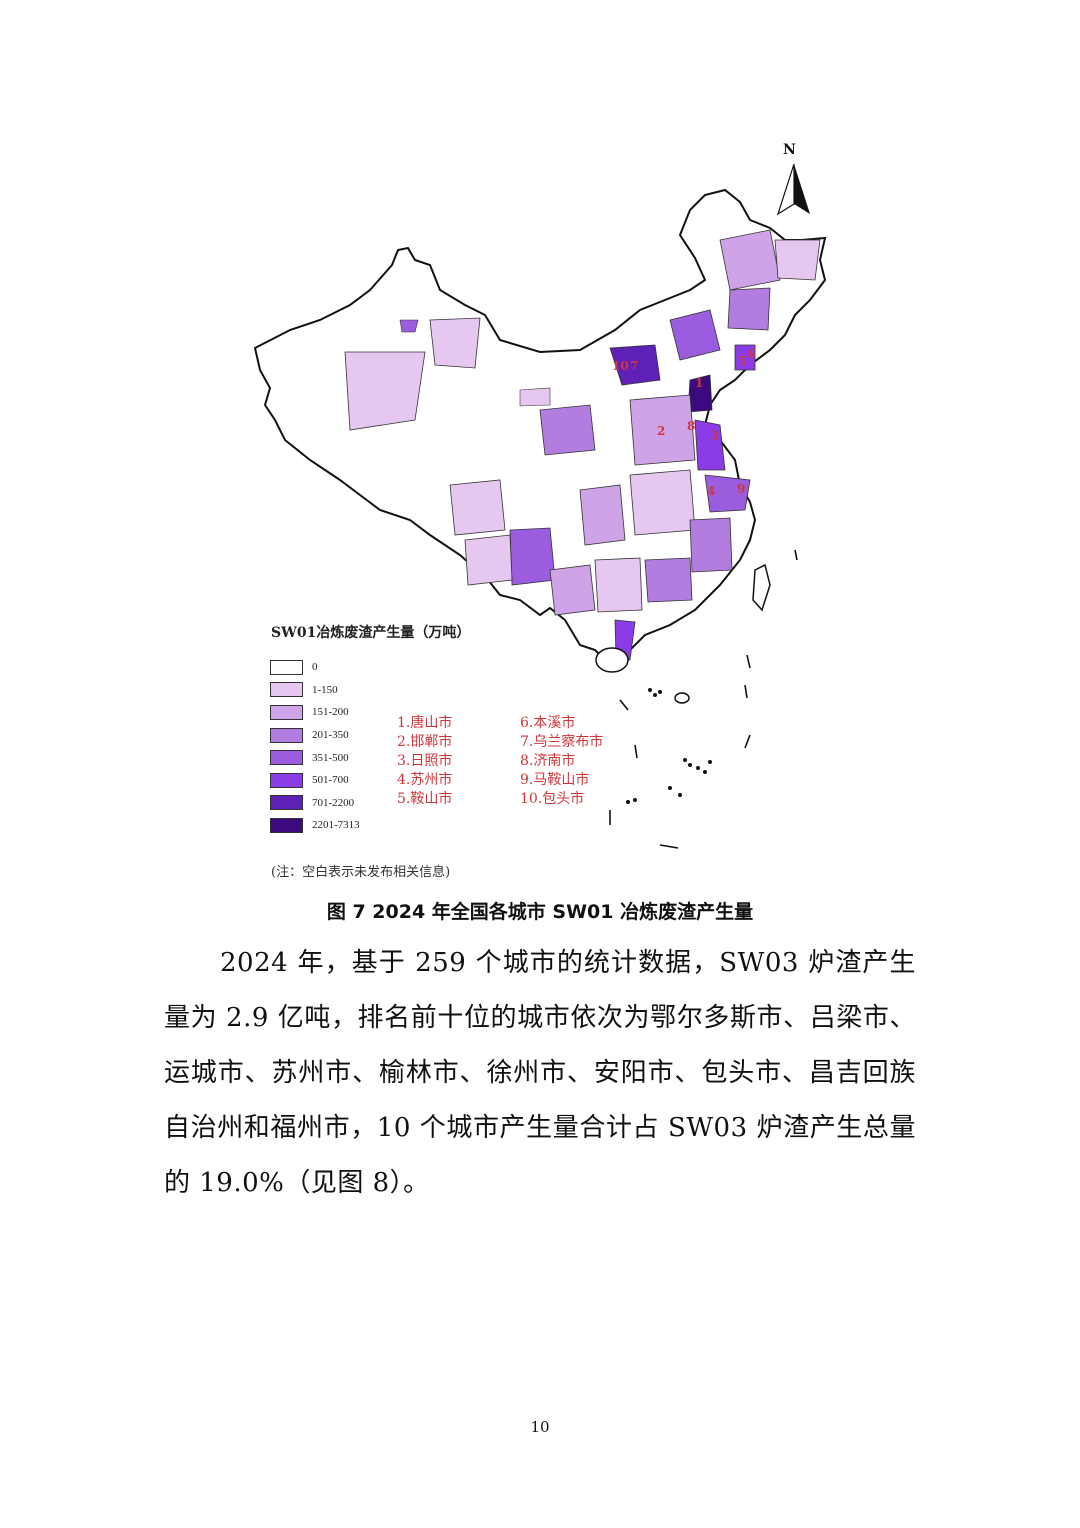 The image size is (1080, 1528). Describe the element at coordinates (793, 189) in the screenshot. I see `north-arrow-icon` at that location.